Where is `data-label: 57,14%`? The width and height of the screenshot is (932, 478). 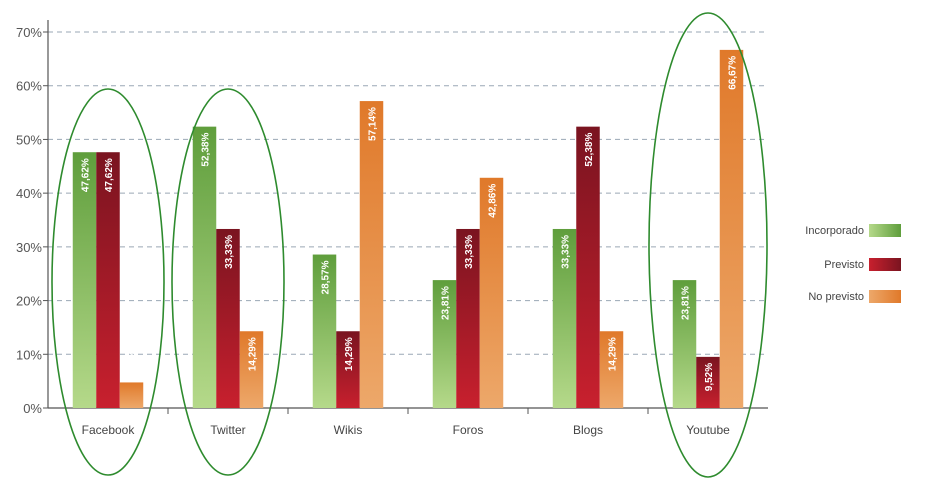
data-label: 57,14% is located at coordinates (373, 124).